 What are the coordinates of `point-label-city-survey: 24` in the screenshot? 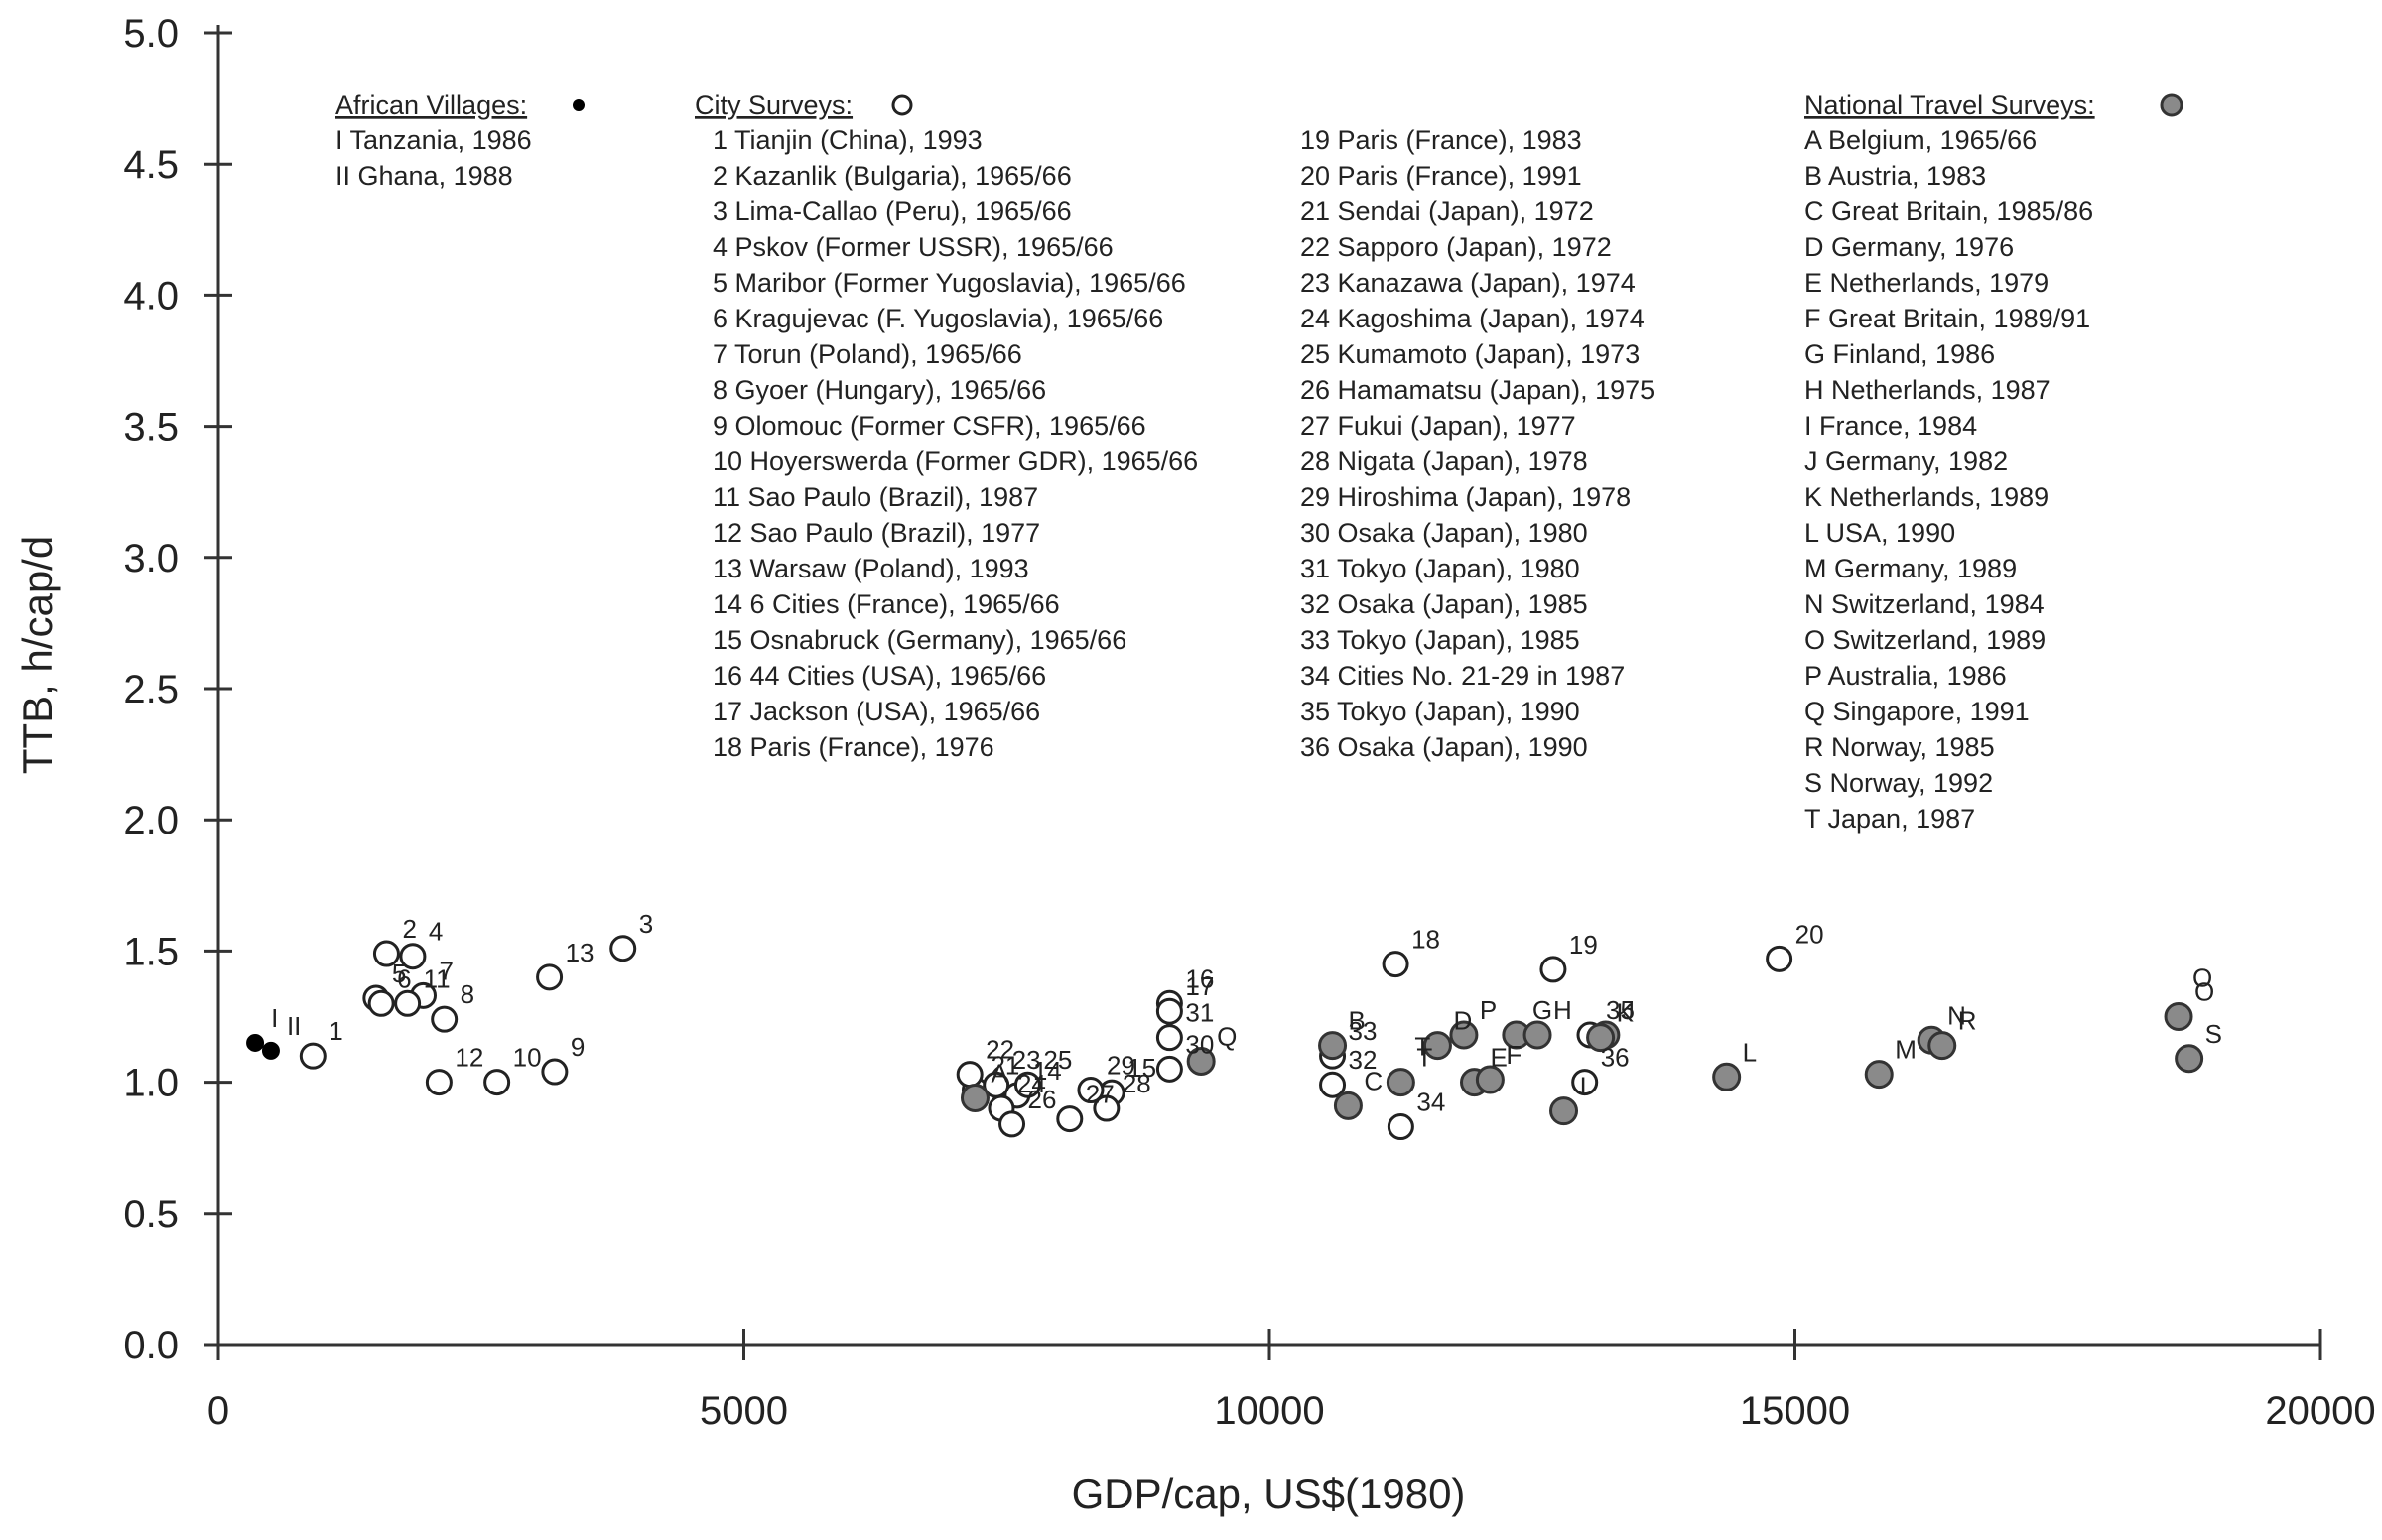 It's located at (1031, 1083).